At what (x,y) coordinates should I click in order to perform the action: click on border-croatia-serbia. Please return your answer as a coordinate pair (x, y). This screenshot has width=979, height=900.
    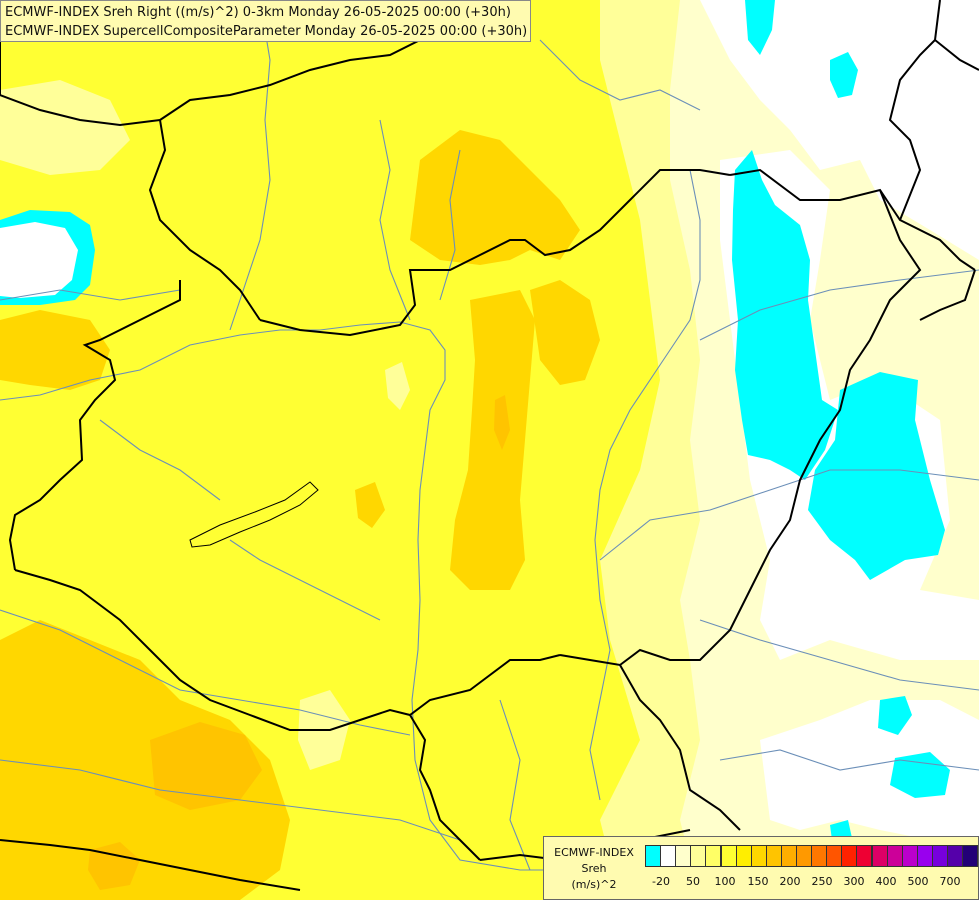
    Looking at the image, I should click on (445, 787).